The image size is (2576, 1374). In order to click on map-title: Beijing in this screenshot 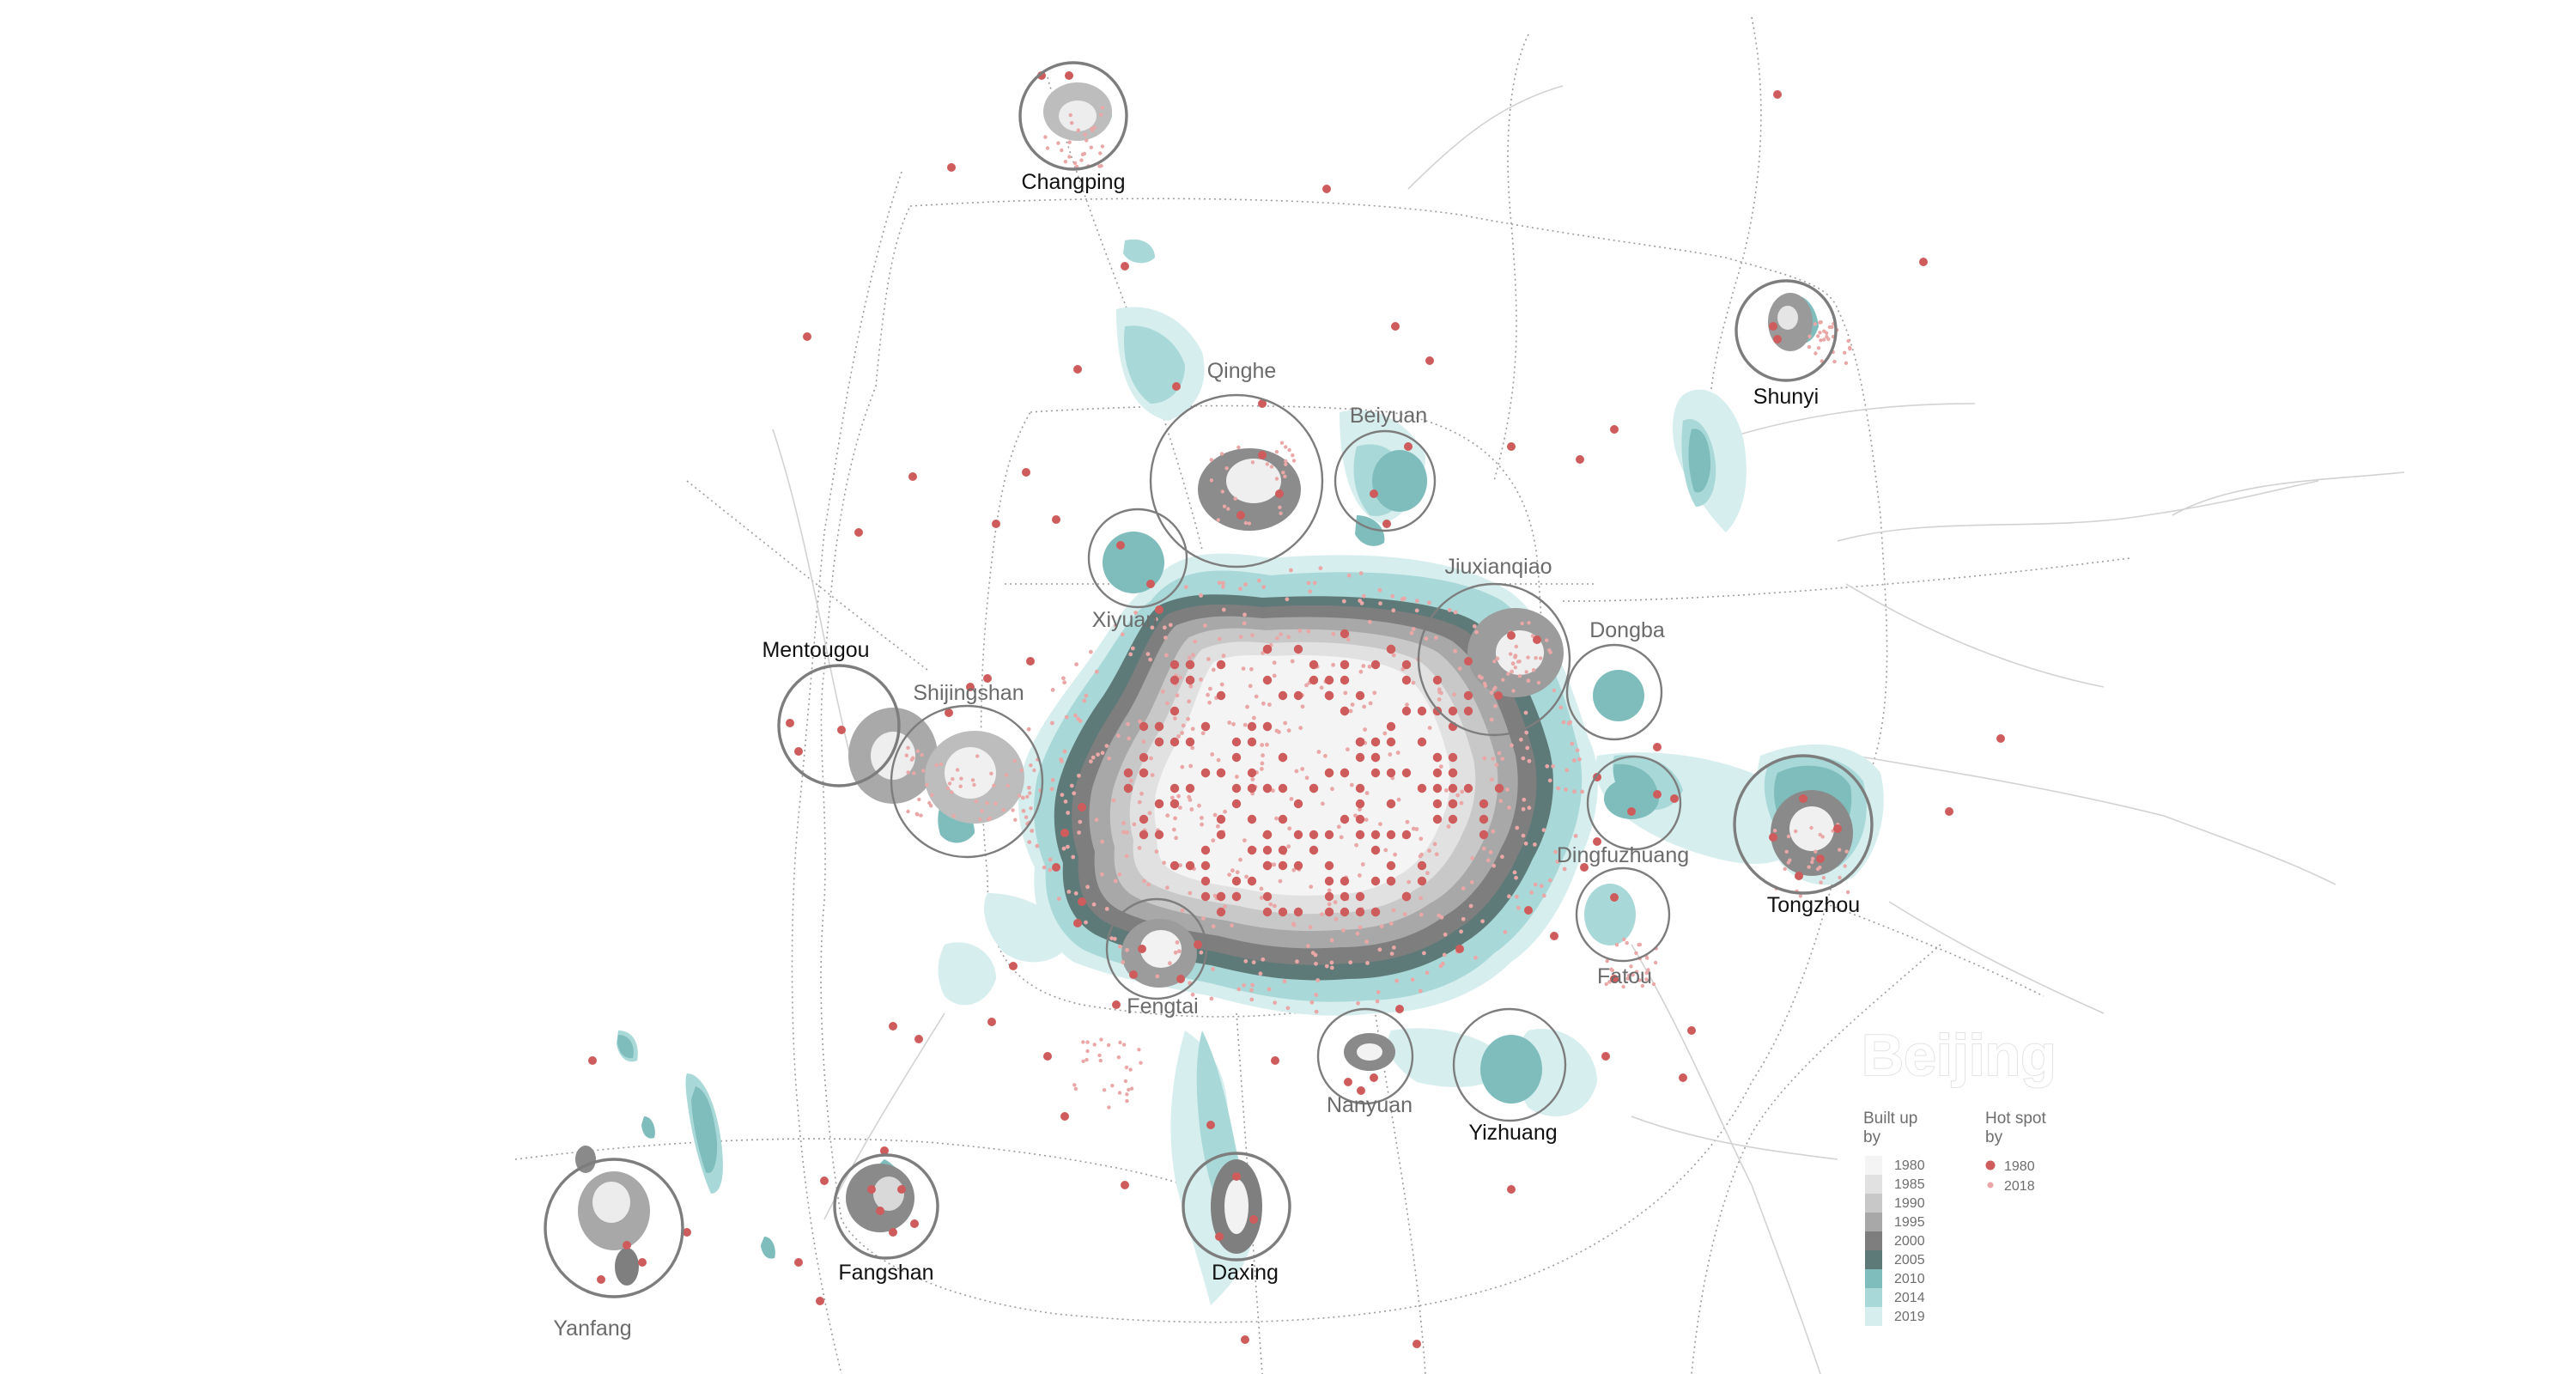, I will do `click(1960, 1055)`.